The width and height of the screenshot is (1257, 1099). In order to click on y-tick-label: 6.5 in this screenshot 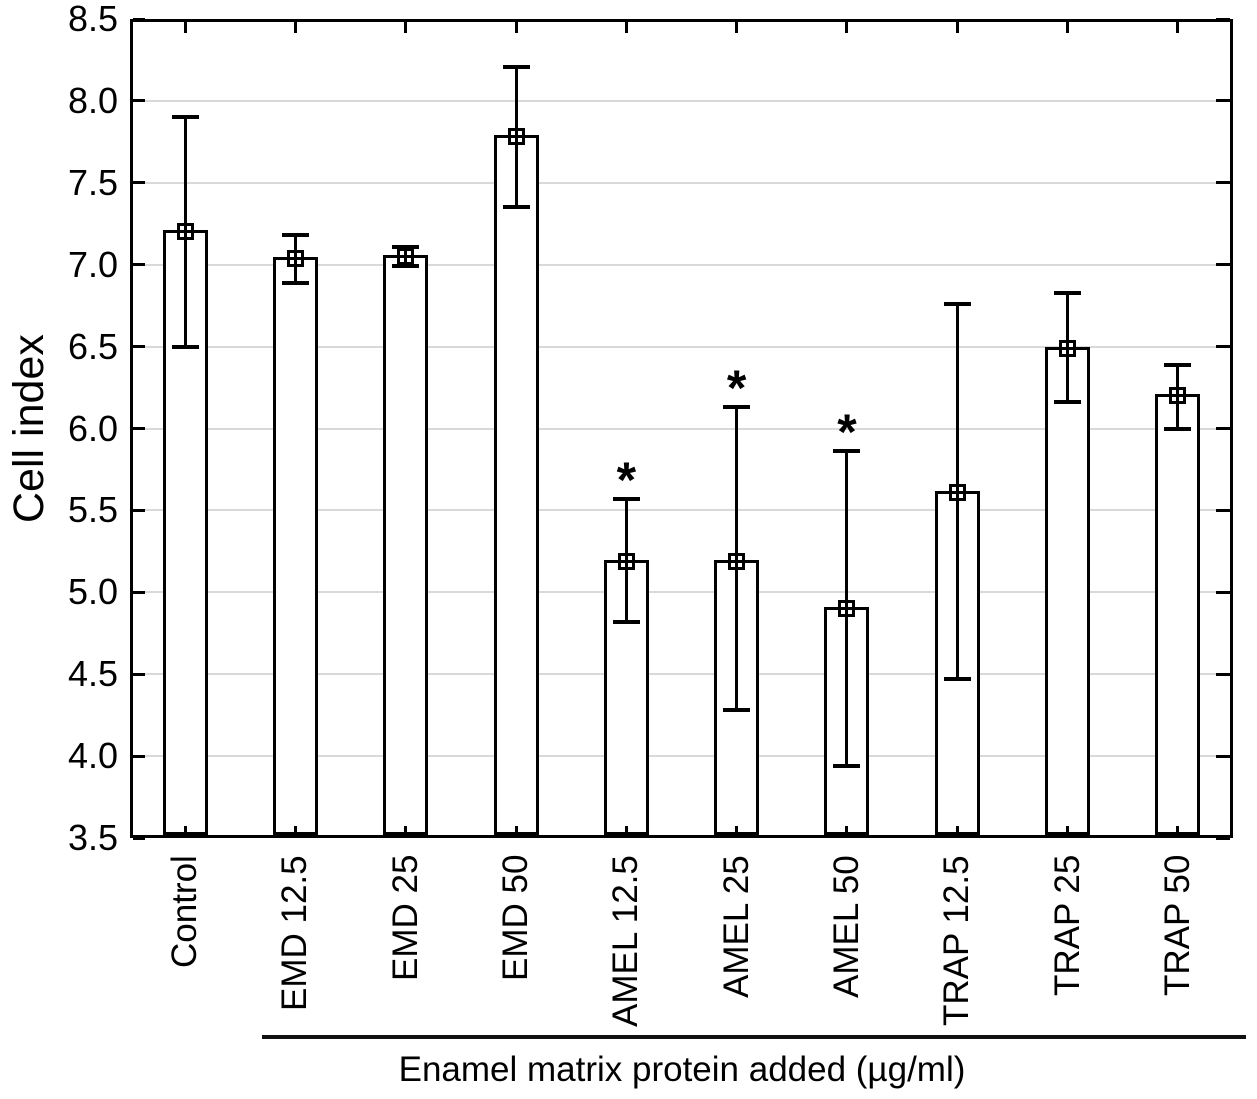, I will do `click(92, 346)`.